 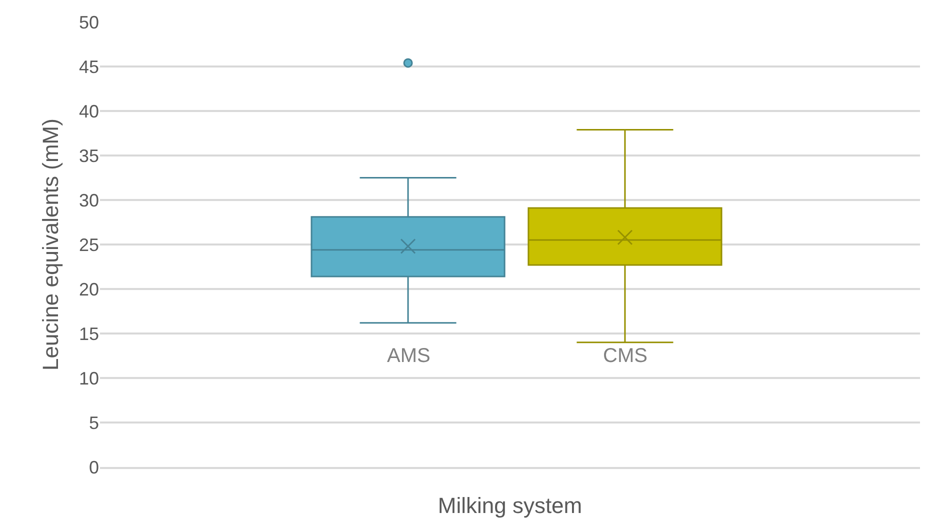 What do you see at coordinates (88, 66) in the screenshot?
I see `y-tick-label: 45` at bounding box center [88, 66].